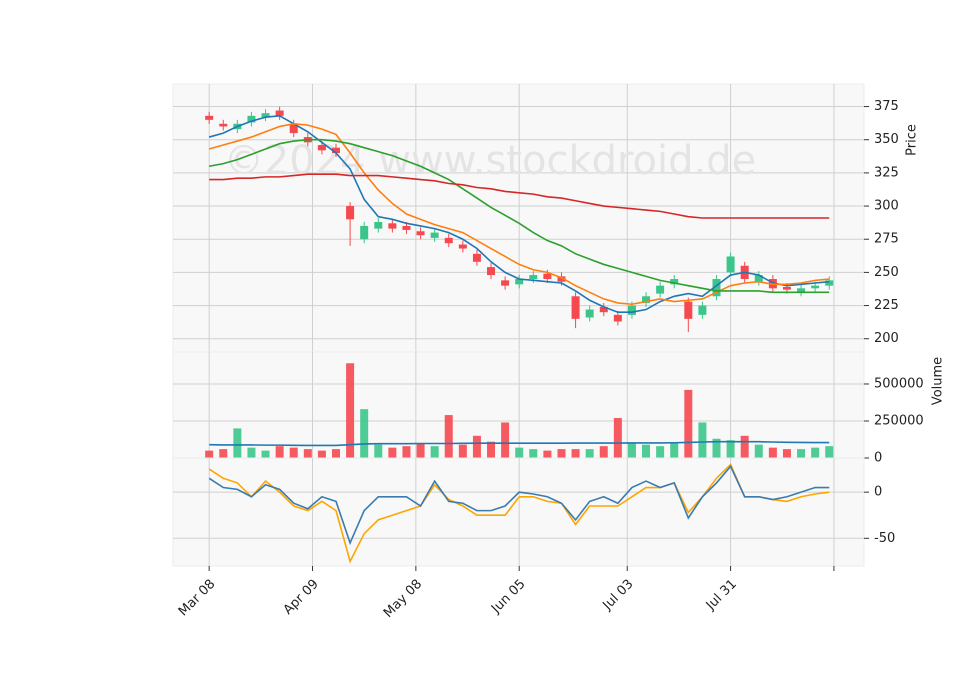 This screenshot has width=960, height=694. Describe the element at coordinates (886, 272) in the screenshot. I see `y-tick-label: 250` at that location.